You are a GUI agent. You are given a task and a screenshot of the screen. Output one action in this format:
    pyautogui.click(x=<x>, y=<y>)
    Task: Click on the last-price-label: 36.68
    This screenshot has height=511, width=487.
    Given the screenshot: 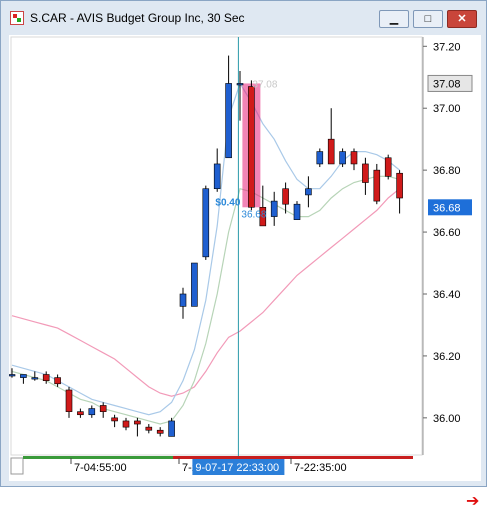 What is the action you would take?
    pyautogui.click(x=447, y=208)
    